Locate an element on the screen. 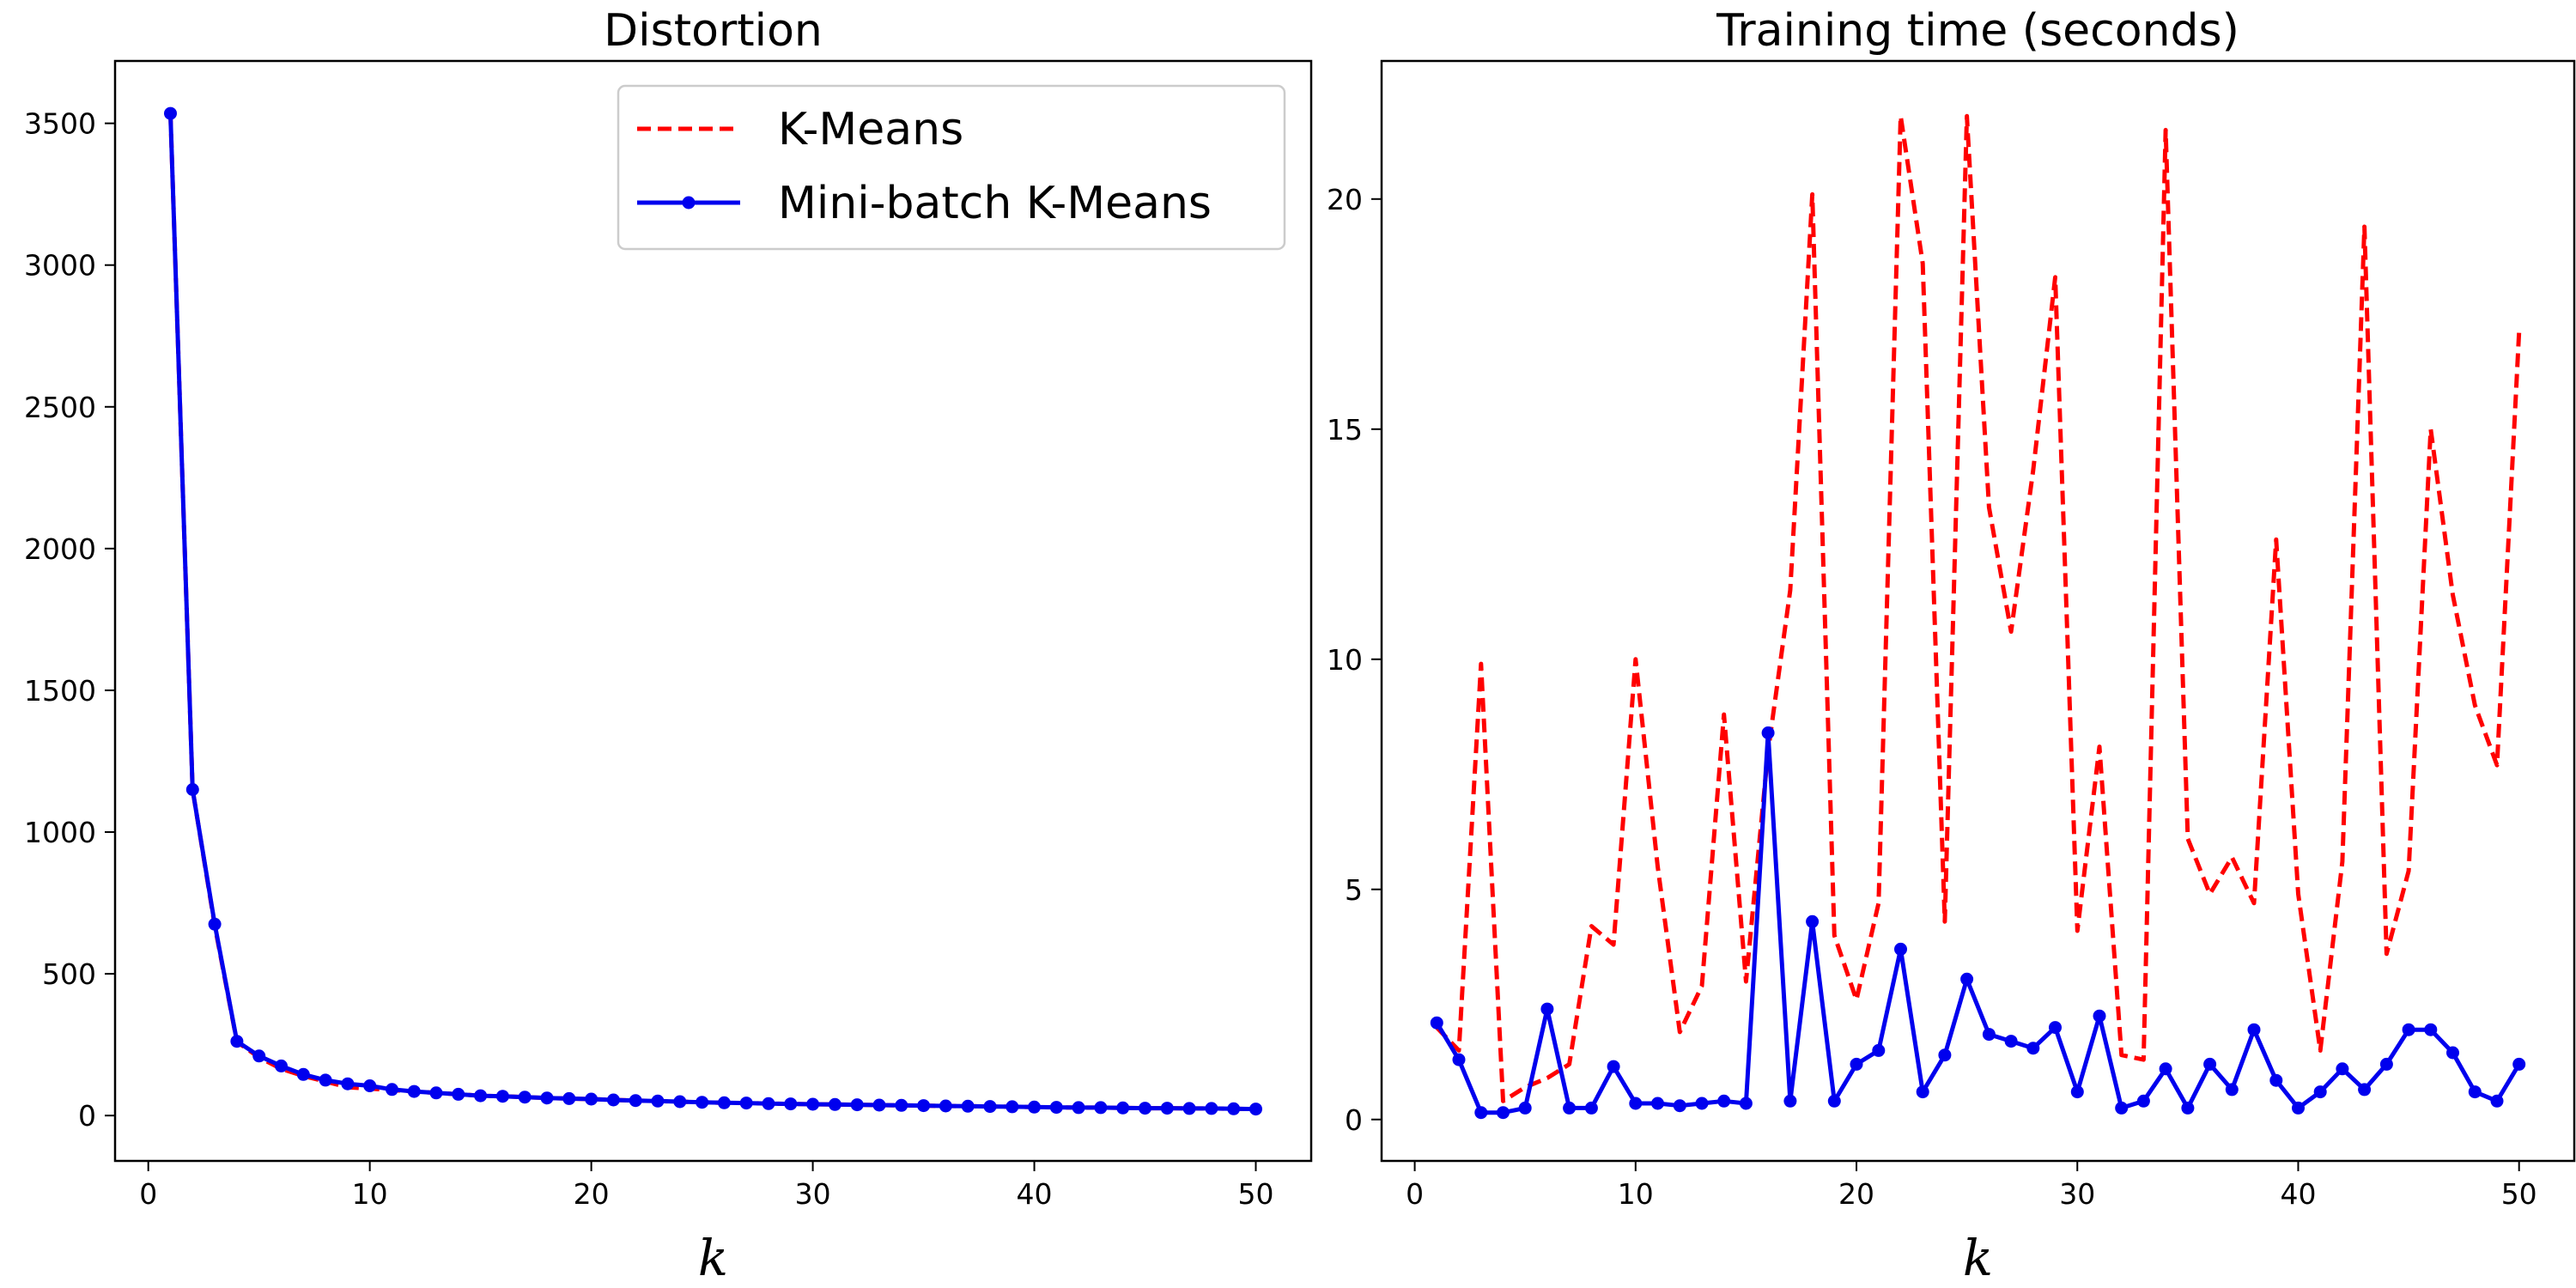 This screenshot has width=2576, height=1288. legend-minibatch-label: Mini-batch K-Means is located at coordinates (995, 203).